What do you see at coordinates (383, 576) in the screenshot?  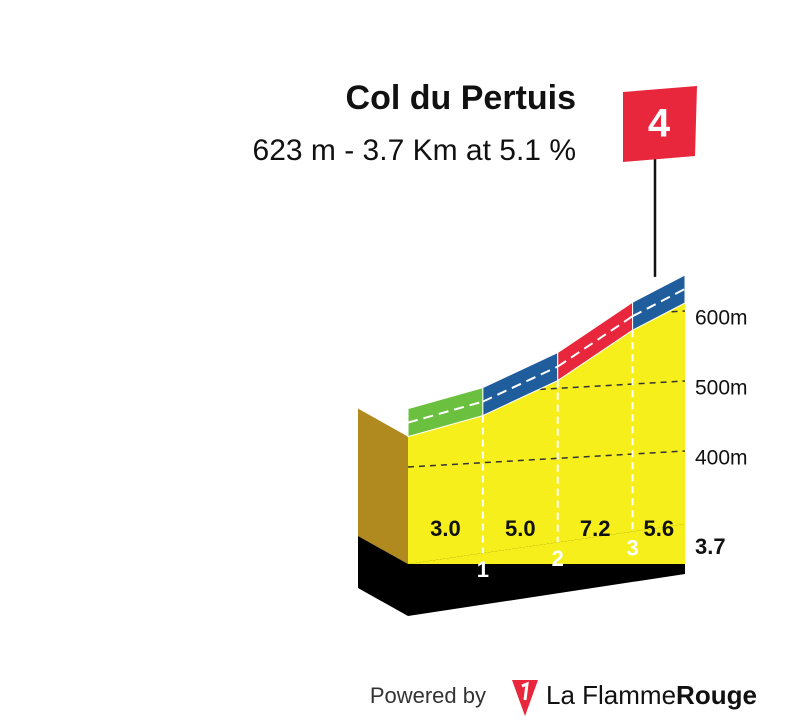 I see `base-side` at bounding box center [383, 576].